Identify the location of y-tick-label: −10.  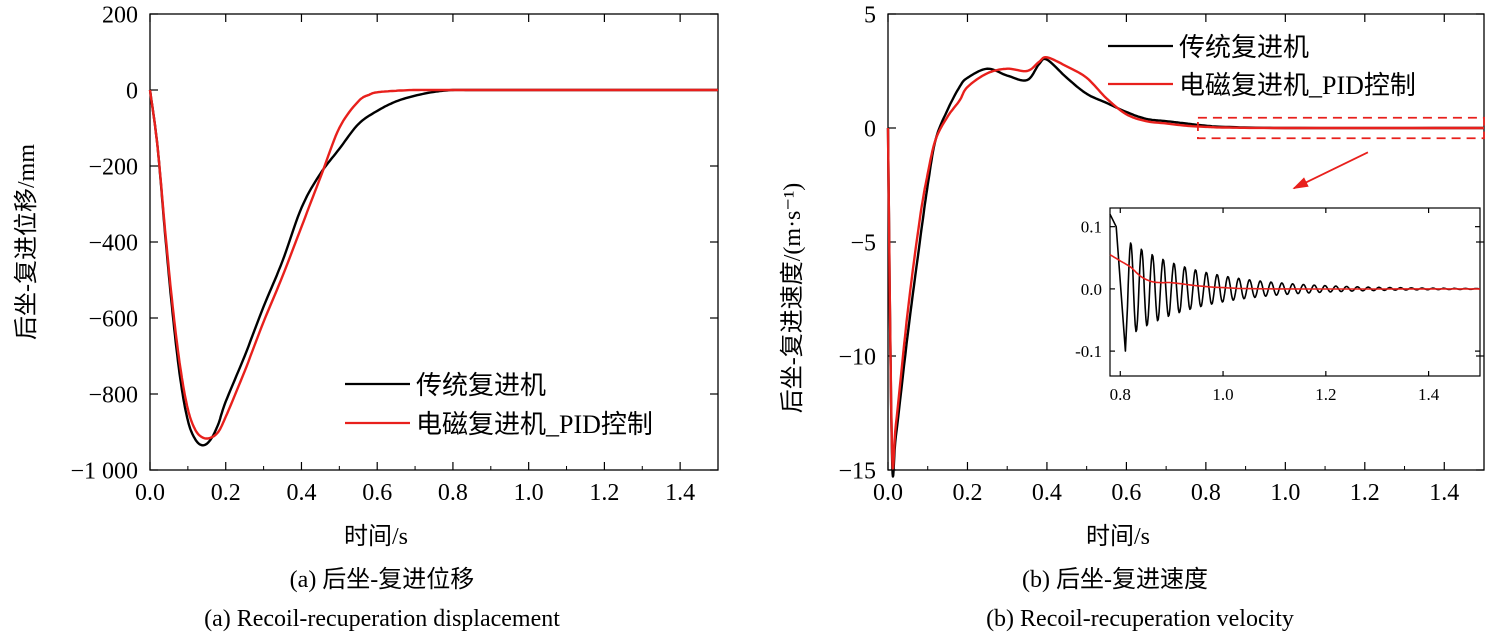
(857, 357).